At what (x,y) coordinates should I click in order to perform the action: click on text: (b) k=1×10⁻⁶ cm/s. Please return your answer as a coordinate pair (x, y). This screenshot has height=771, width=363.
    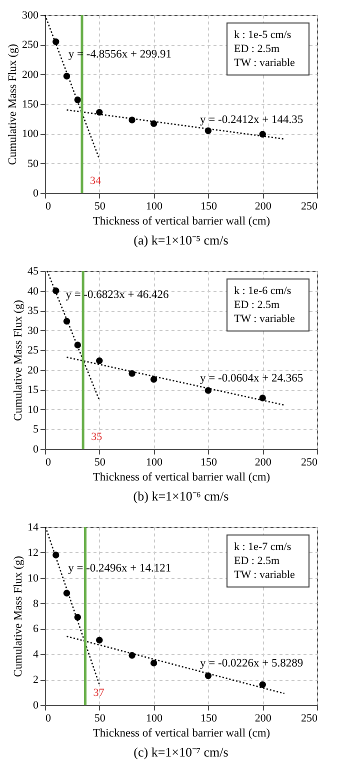
    Looking at the image, I should click on (181, 496).